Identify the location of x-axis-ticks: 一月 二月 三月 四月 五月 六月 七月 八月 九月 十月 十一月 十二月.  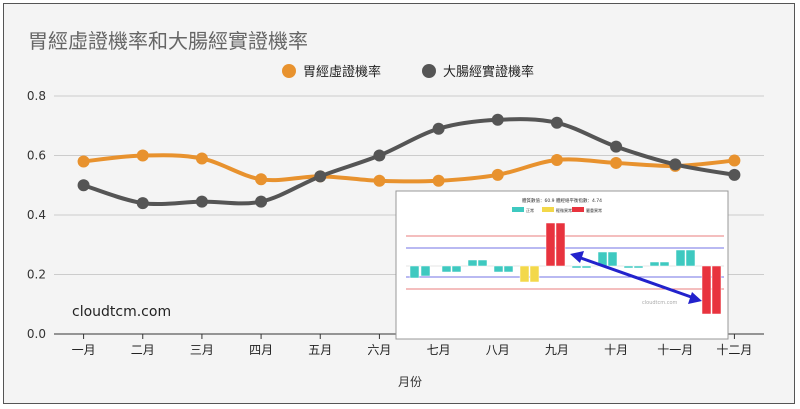
(412, 345).